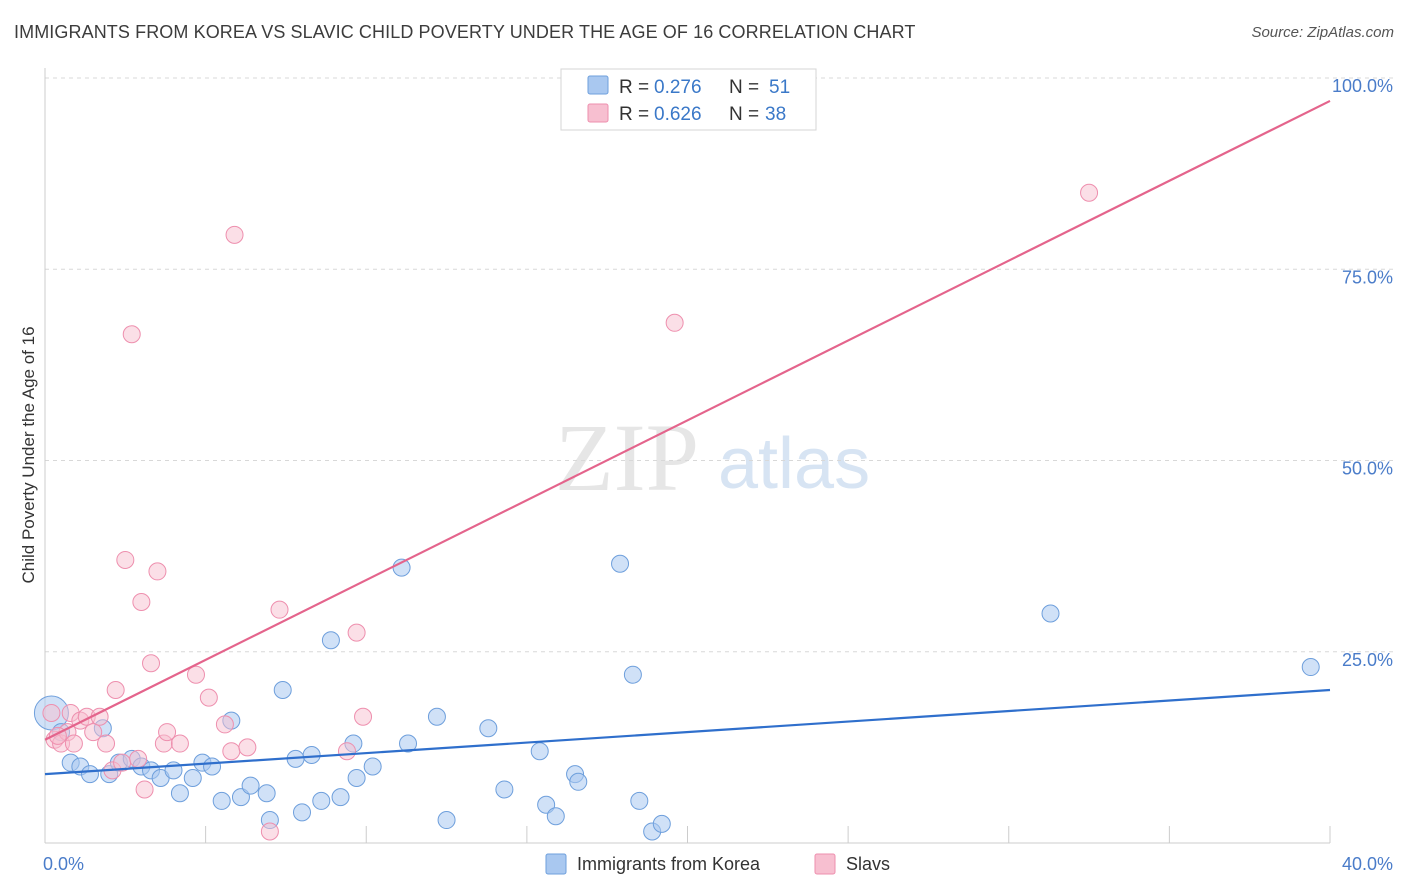 This screenshot has height=892, width=1406. What do you see at coordinates (556, 864) in the screenshot?
I see `bottom-legend-swatch-korea` at bounding box center [556, 864].